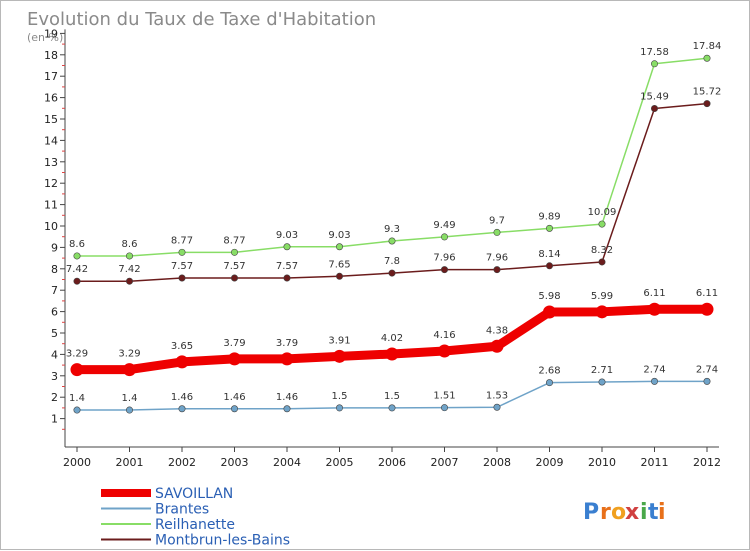  What do you see at coordinates (51, 162) in the screenshot?
I see `y-tick-label: 13` at bounding box center [51, 162].